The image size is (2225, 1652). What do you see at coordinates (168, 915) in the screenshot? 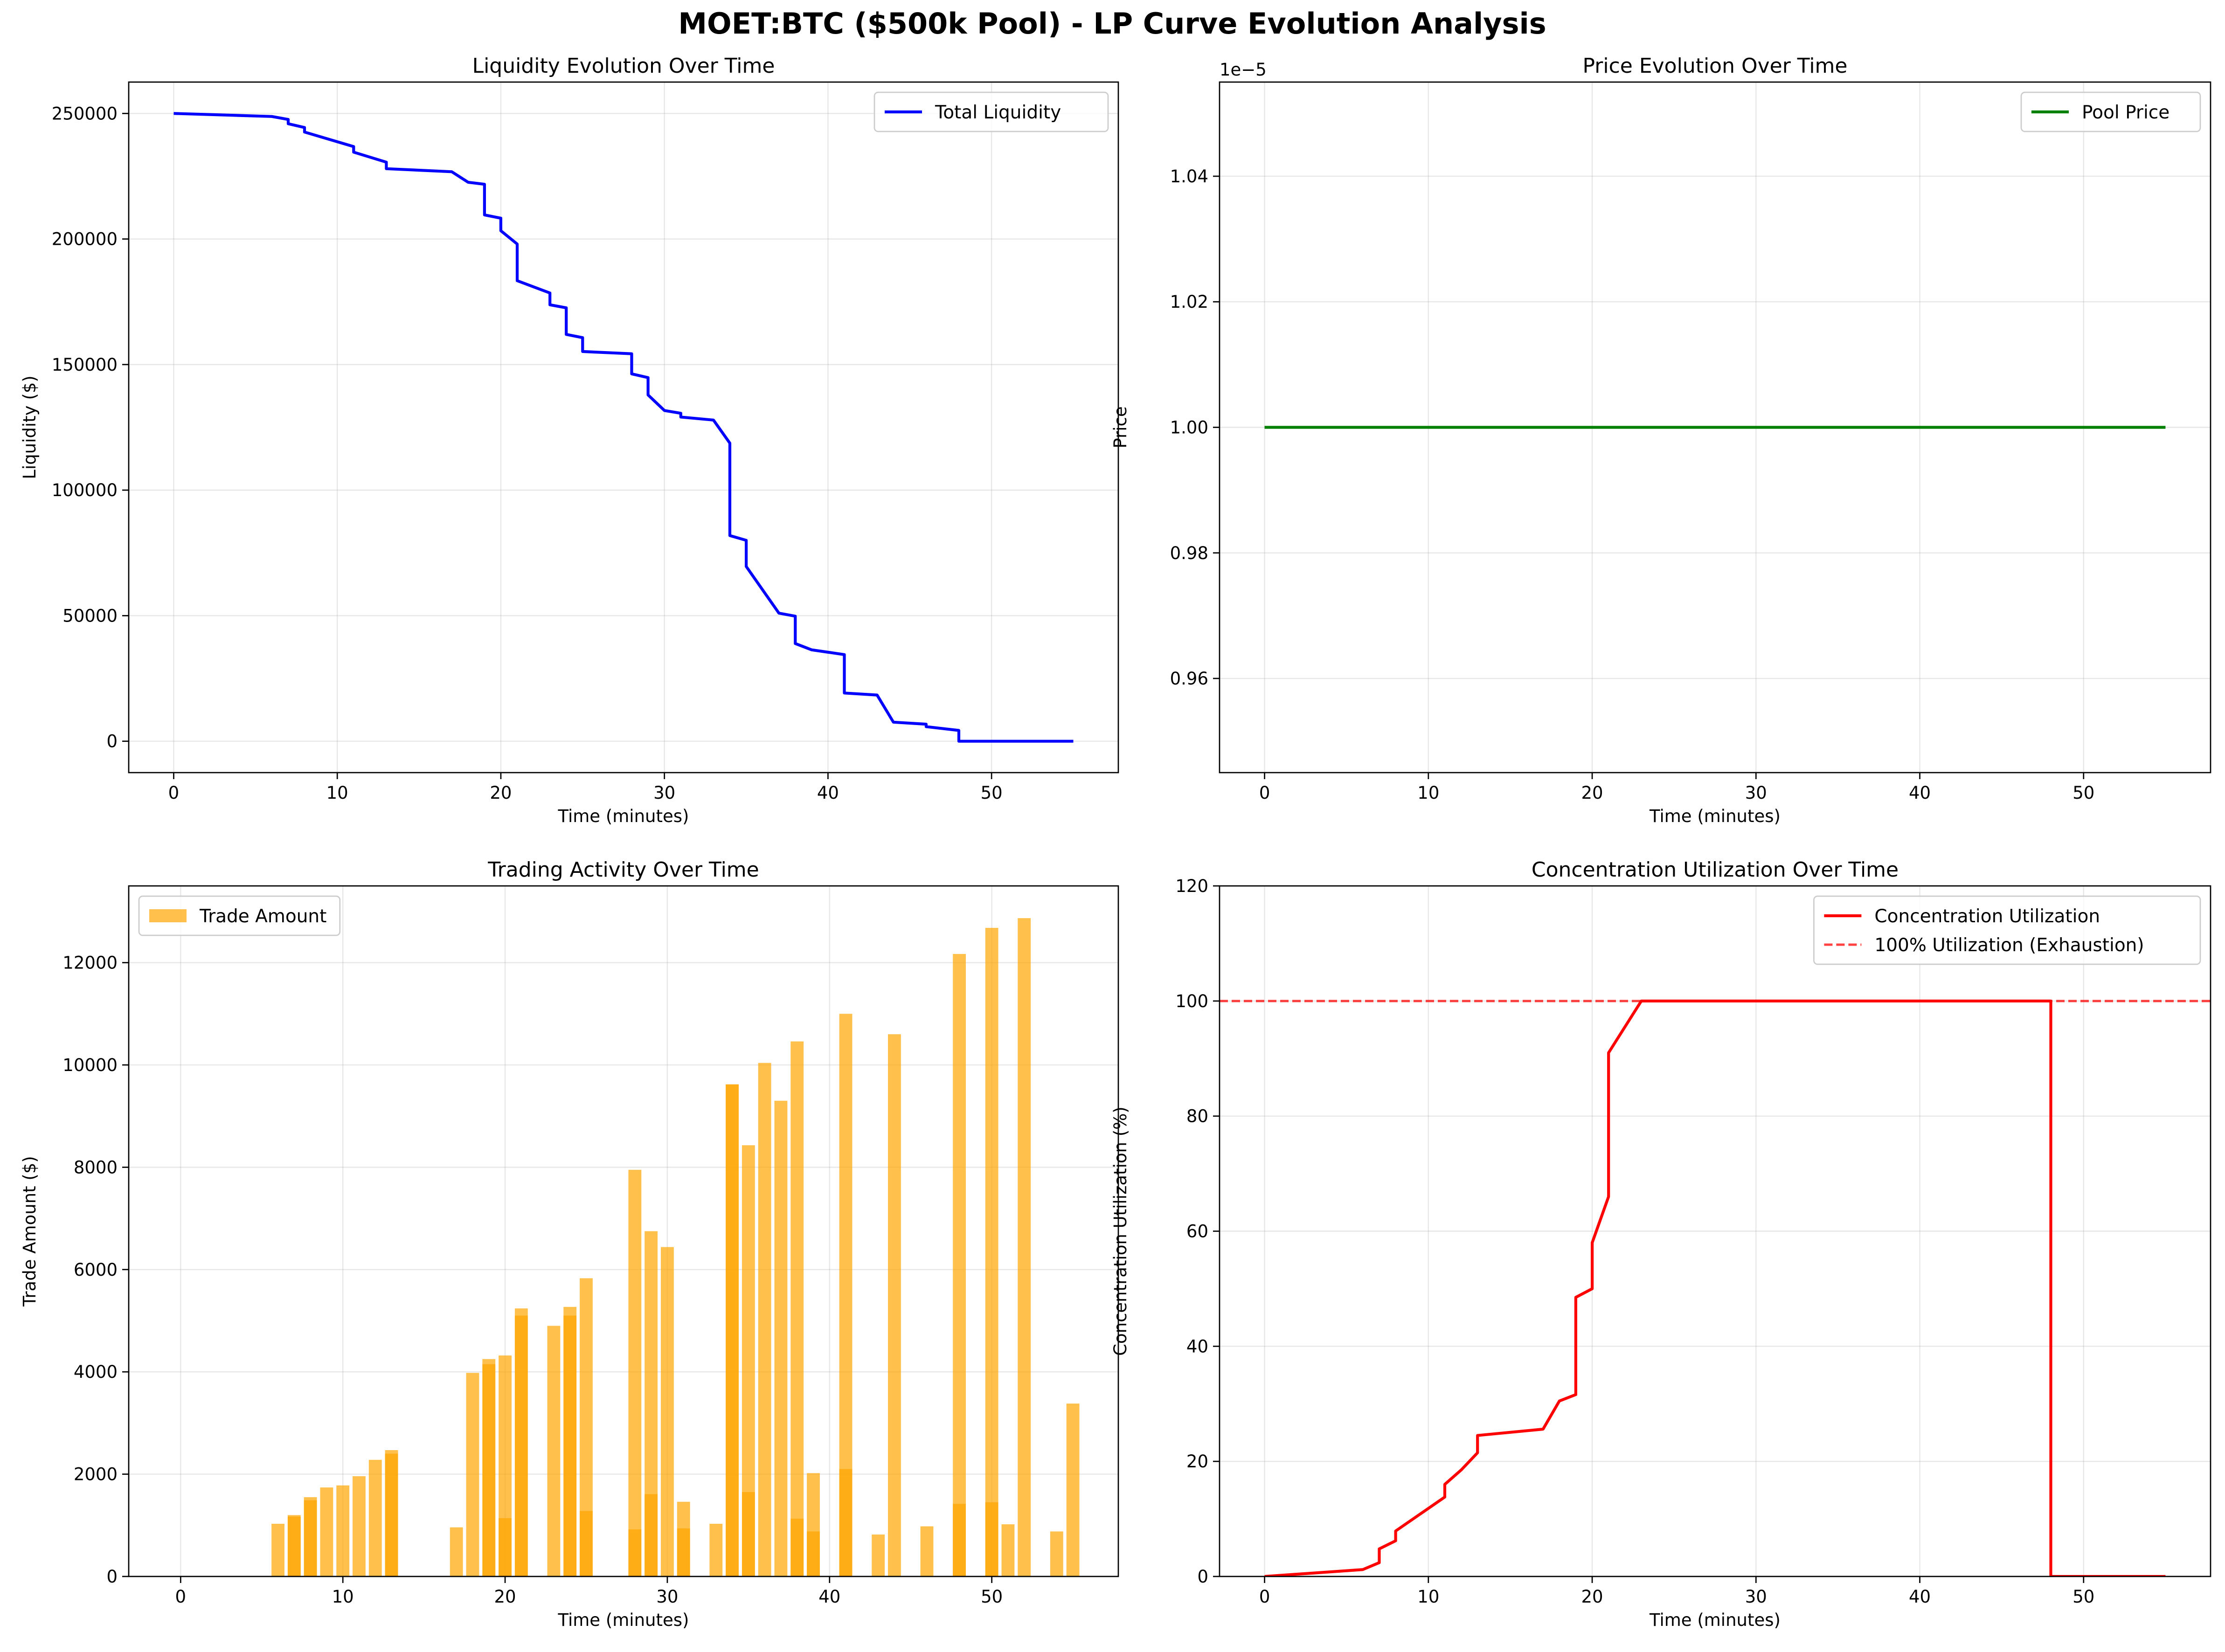
I see `legend-swatch` at bounding box center [168, 915].